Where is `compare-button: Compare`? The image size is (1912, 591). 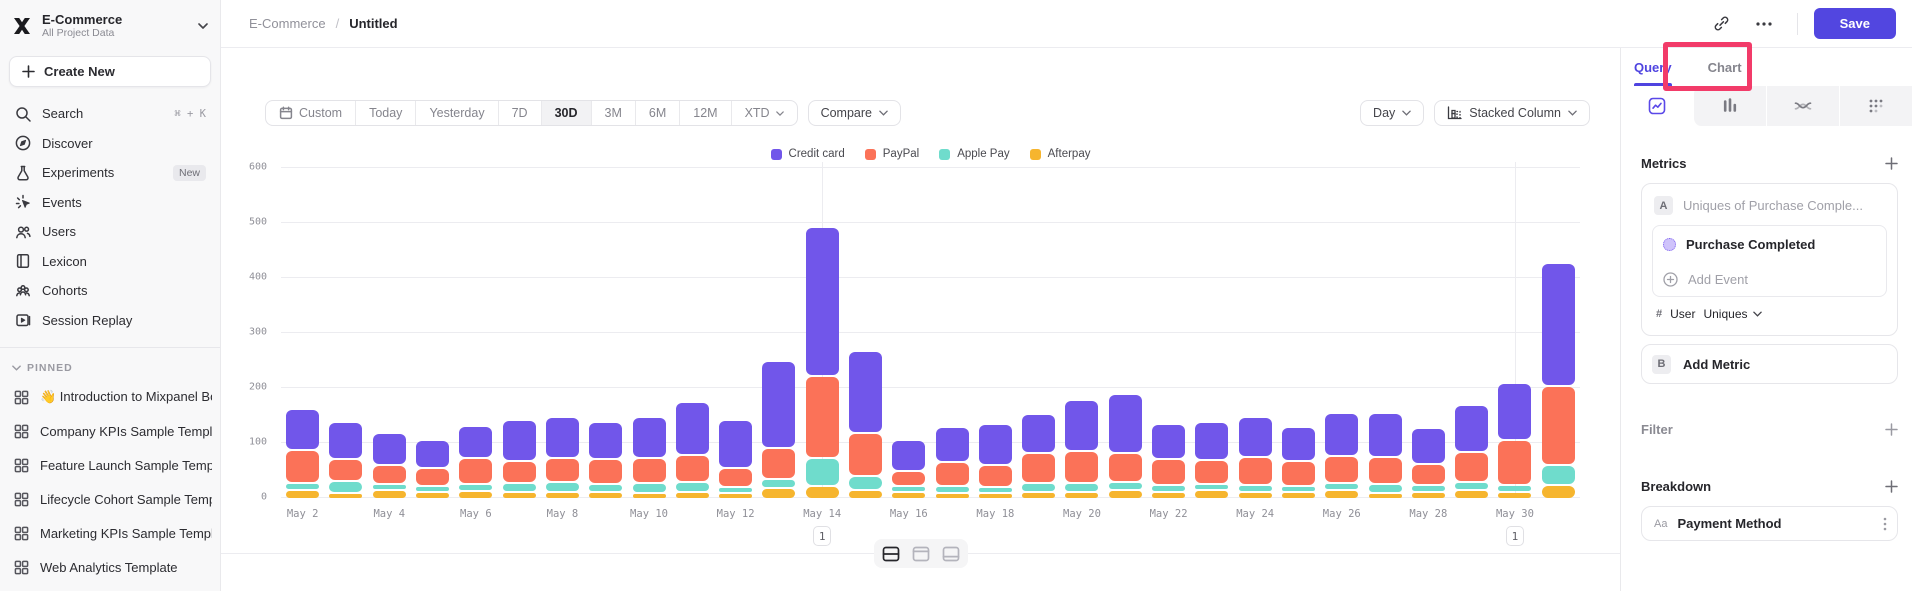
compare-button: Compare is located at coordinates (854, 113).